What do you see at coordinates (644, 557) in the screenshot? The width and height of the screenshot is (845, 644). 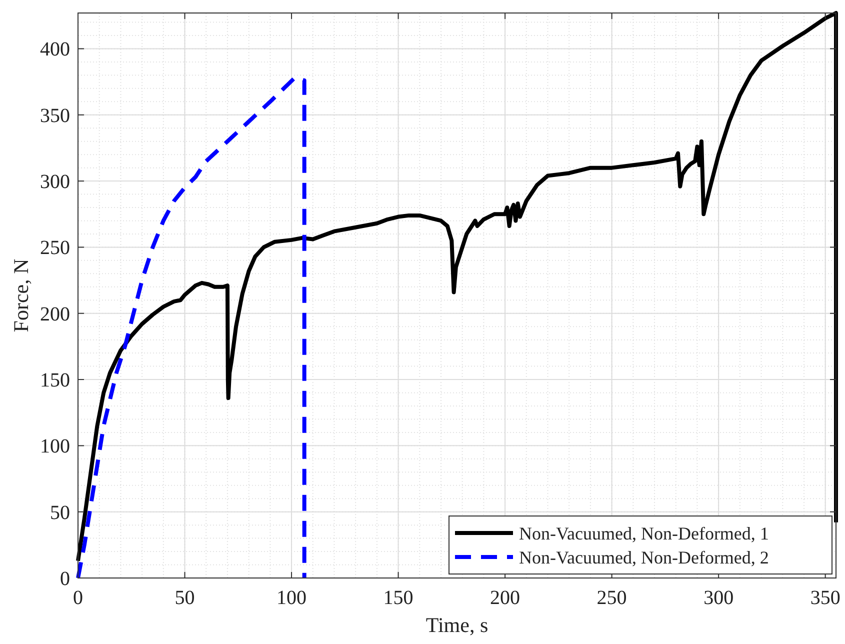 I see `legend-label: Non-Vacuumed, Non-Deformed, 2` at bounding box center [644, 557].